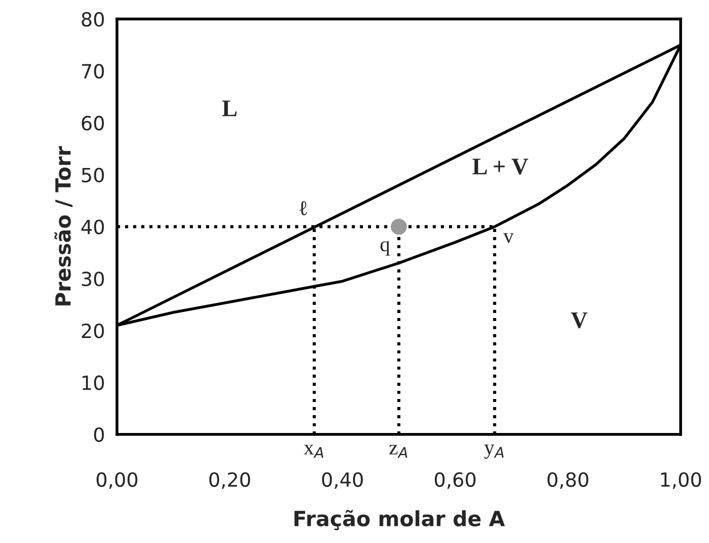 Image resolution: width=709 pixels, height=543 pixels. I want to click on annotation: x$_{A}$, so click(314, 451).